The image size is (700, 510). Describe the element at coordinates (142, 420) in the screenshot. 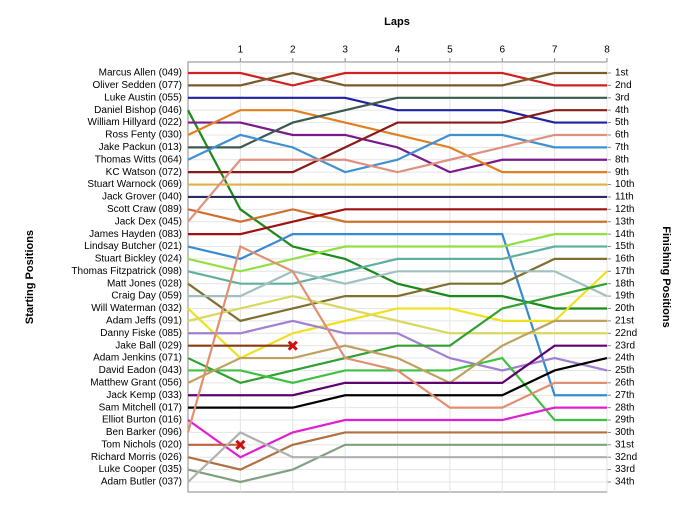

I see `legend-label: Elliot Burton (016)` at that location.